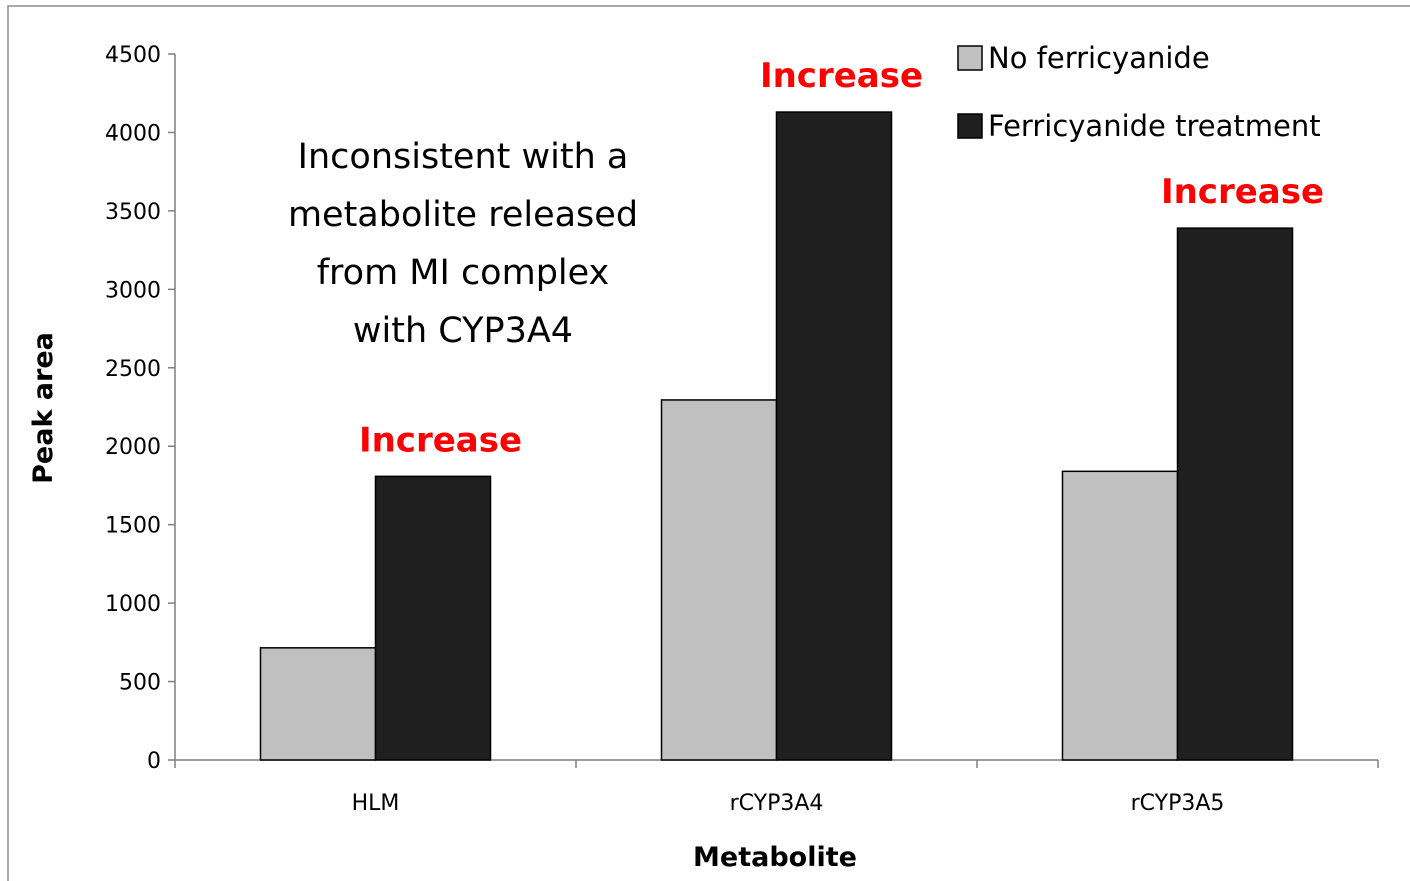 The width and height of the screenshot is (1410, 881). What do you see at coordinates (463, 215) in the screenshot?
I see `note-line: metabolite released` at bounding box center [463, 215].